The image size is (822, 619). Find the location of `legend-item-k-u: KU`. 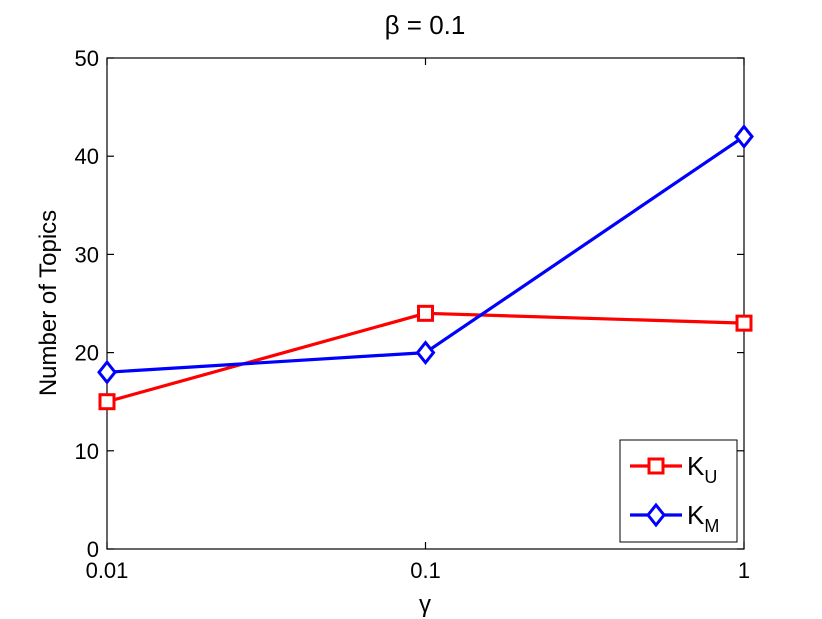

legend-item-k-u: KU is located at coordinates (673, 469).